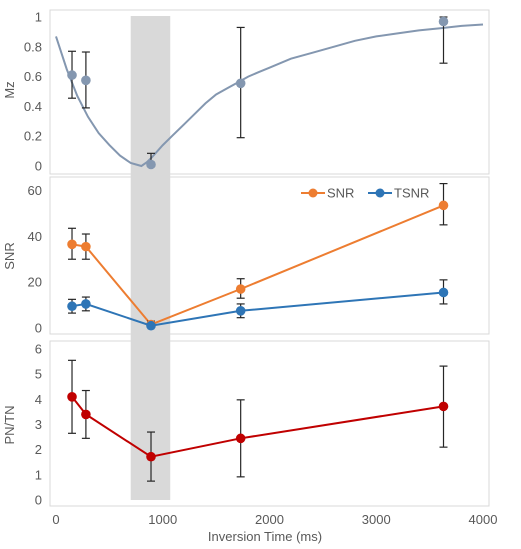 This screenshot has width=521, height=549. Describe the element at coordinates (33, 46) in the screenshot. I see `y-tick-label: 0.8` at that location.